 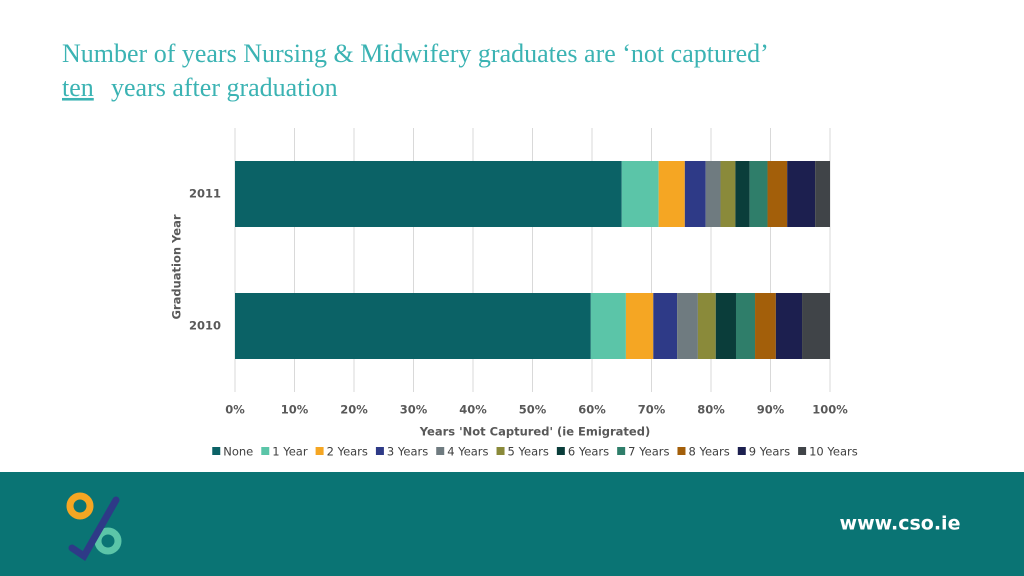 What do you see at coordinates (414, 410) in the screenshot?
I see `x-tick-label: 30%` at bounding box center [414, 410].